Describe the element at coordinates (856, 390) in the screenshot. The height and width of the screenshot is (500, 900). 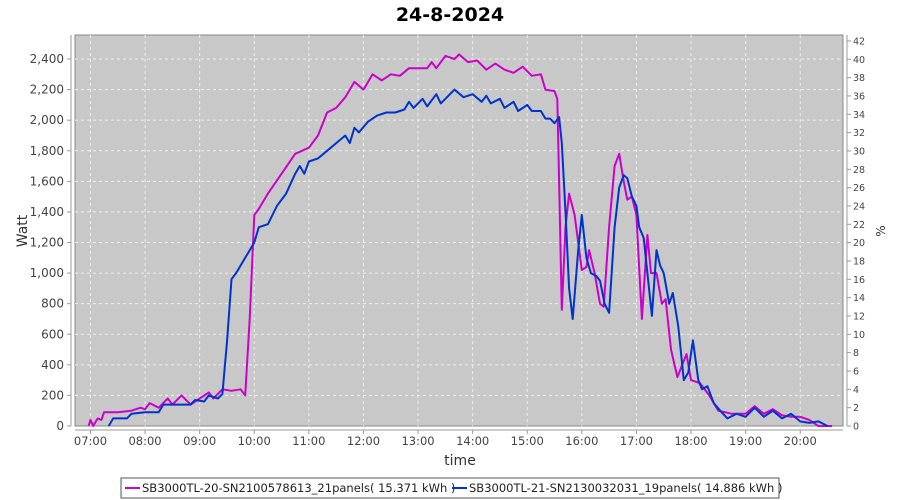
I see `y2-tick-label: 4` at that location.